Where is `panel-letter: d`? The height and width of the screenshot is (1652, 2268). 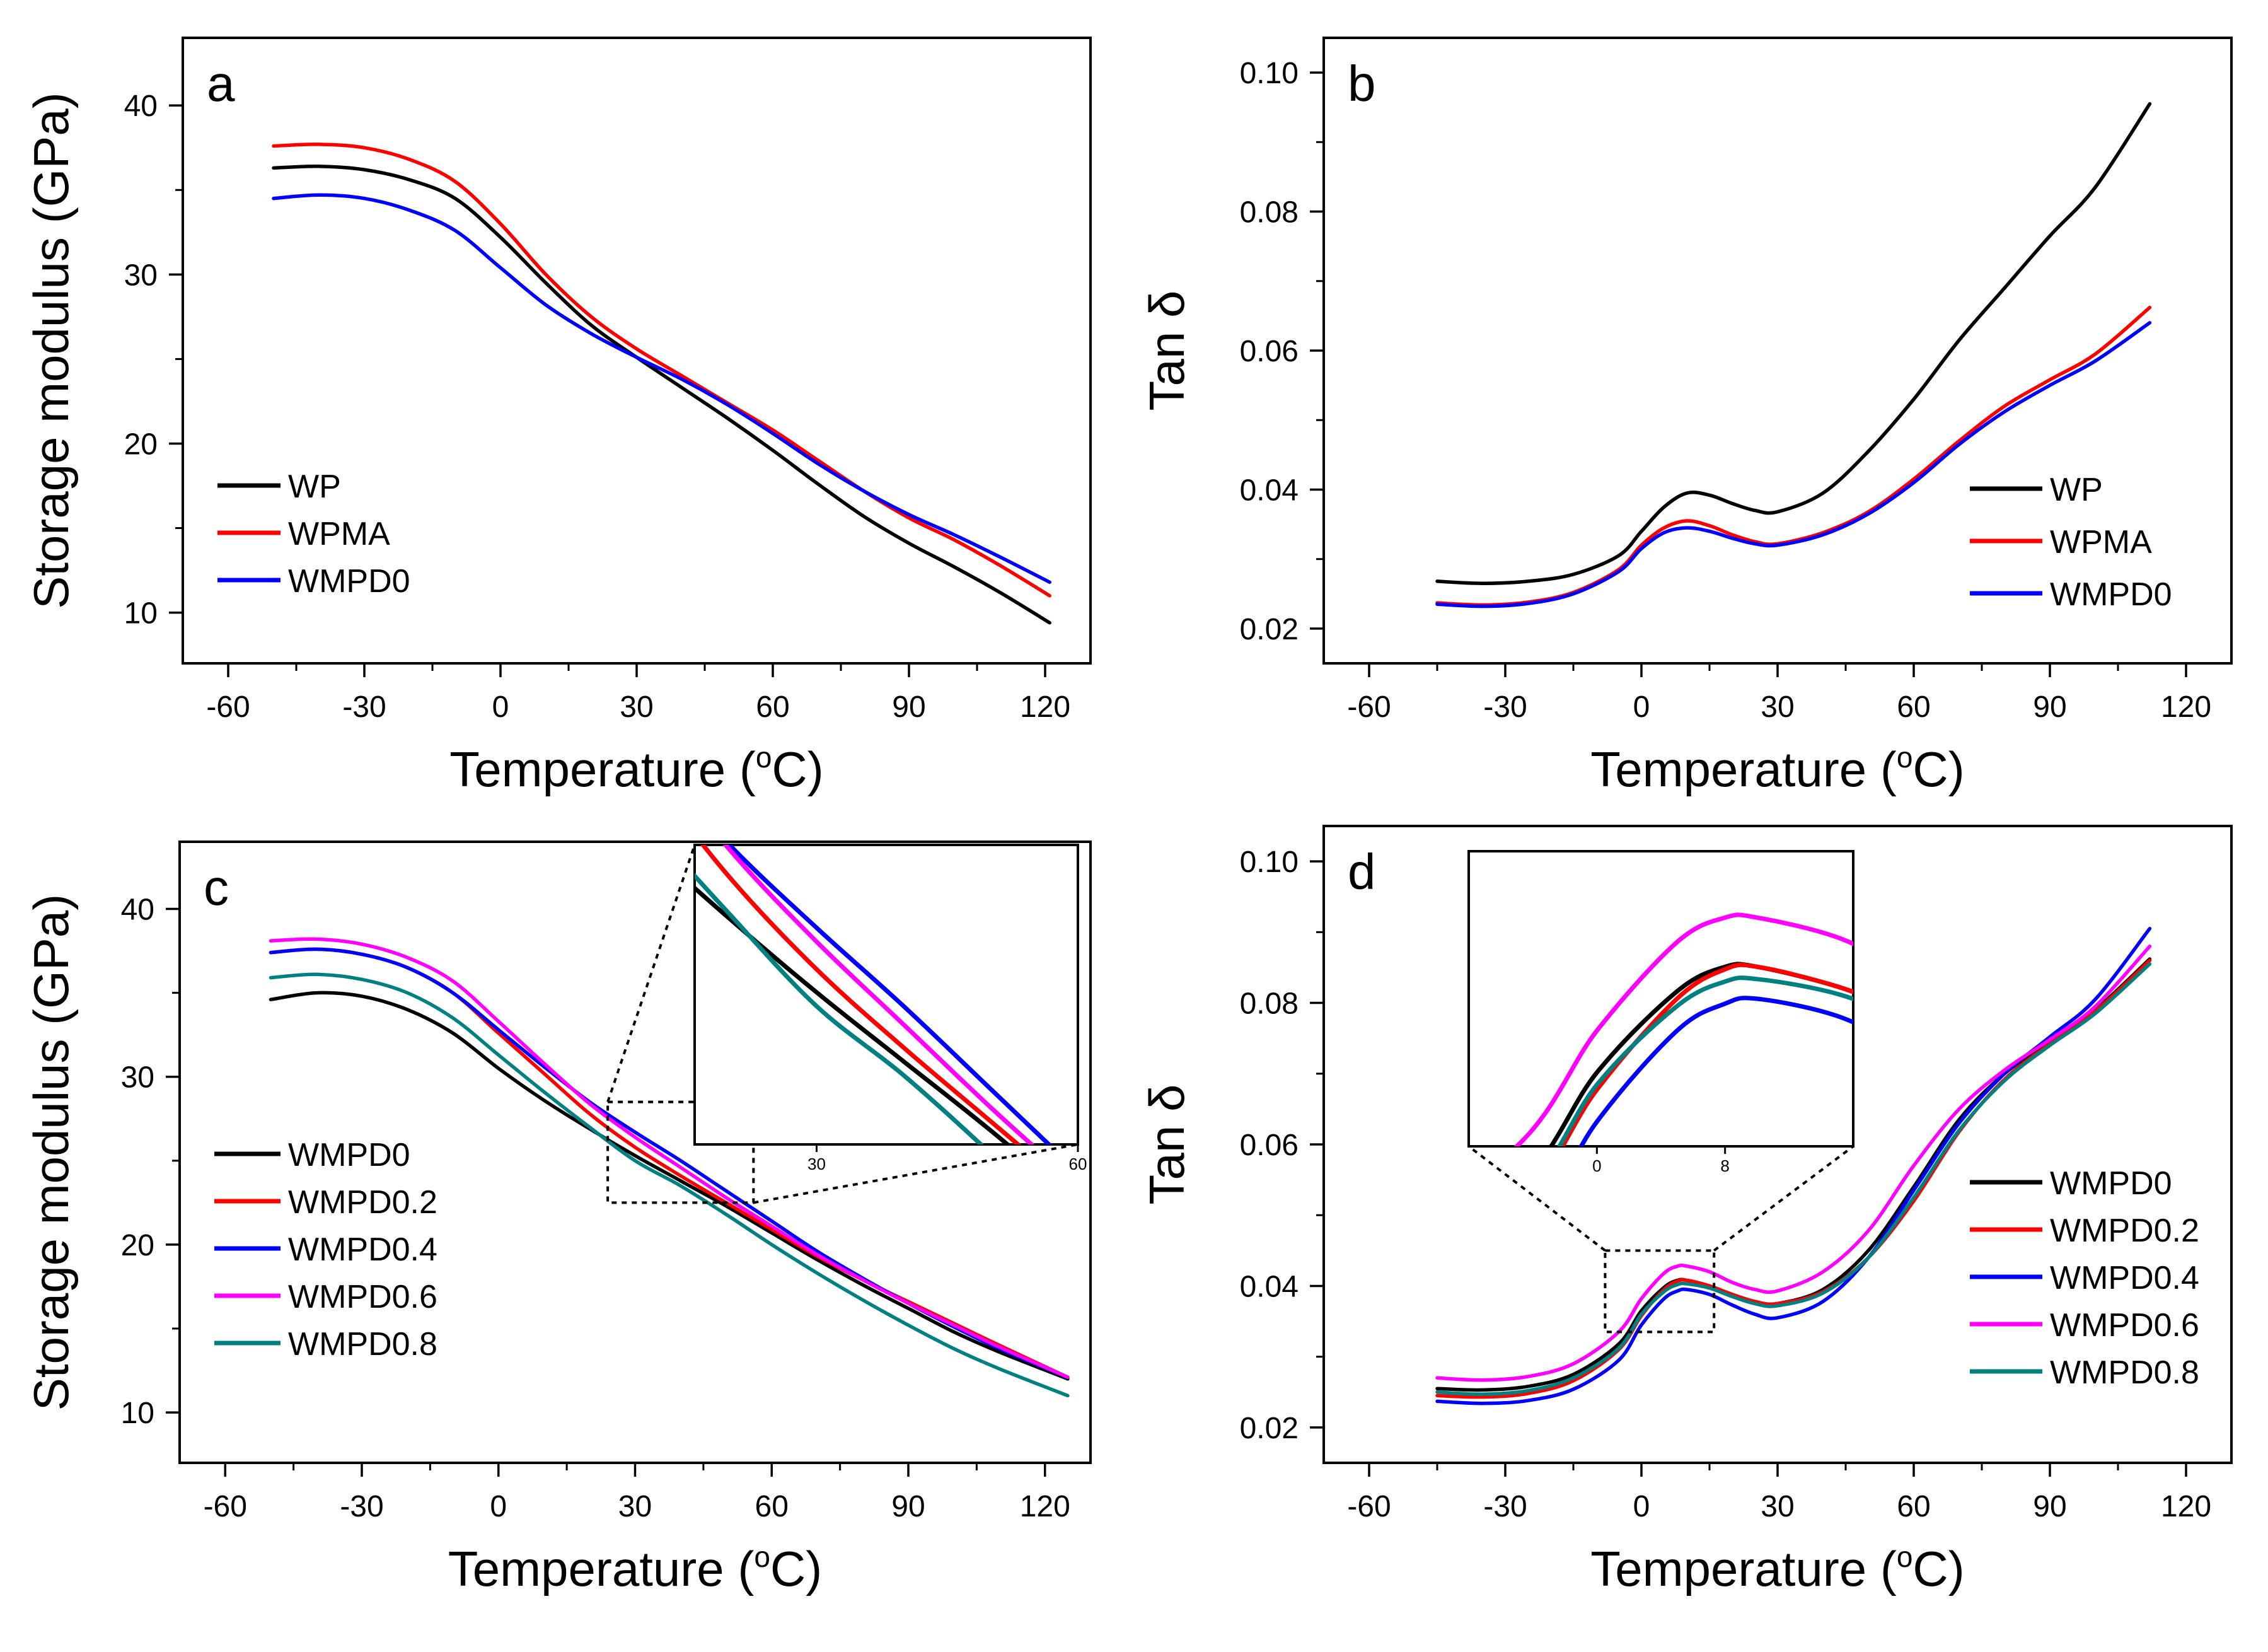 panel-letter: d is located at coordinates (1362, 872).